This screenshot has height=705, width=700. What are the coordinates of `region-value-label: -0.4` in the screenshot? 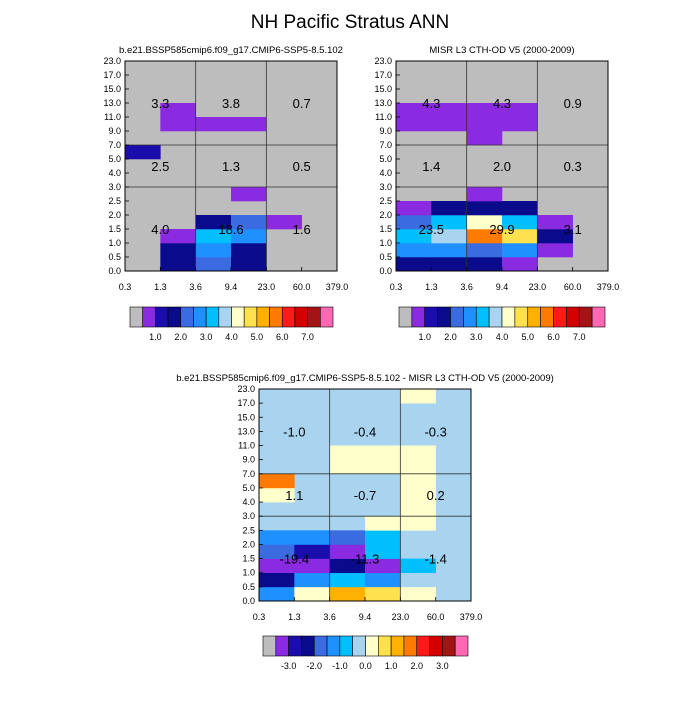 It's located at (365, 431).